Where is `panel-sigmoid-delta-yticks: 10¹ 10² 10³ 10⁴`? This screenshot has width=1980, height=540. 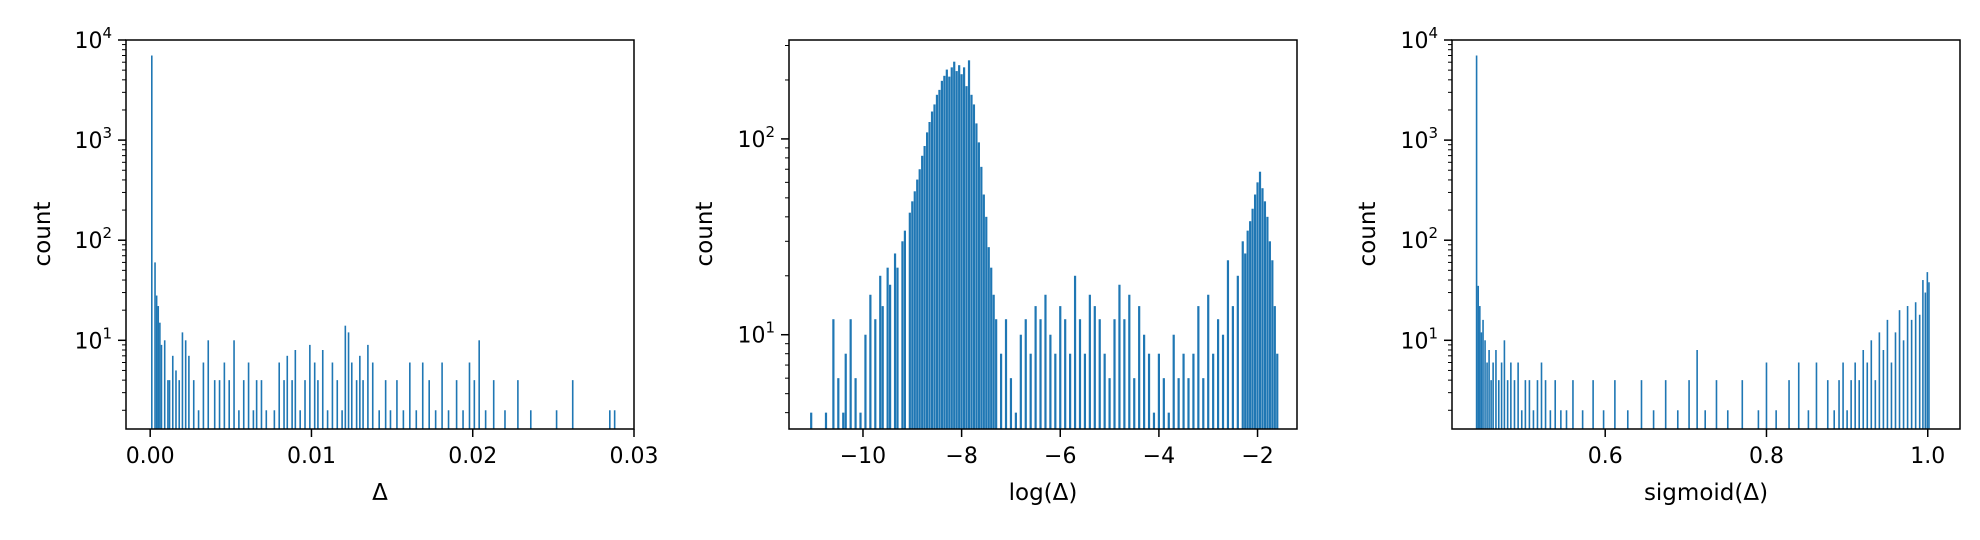 panel-sigmoid-delta-yticks: 10¹ 10² 10³ 10⁴ is located at coordinates (1426, 217).